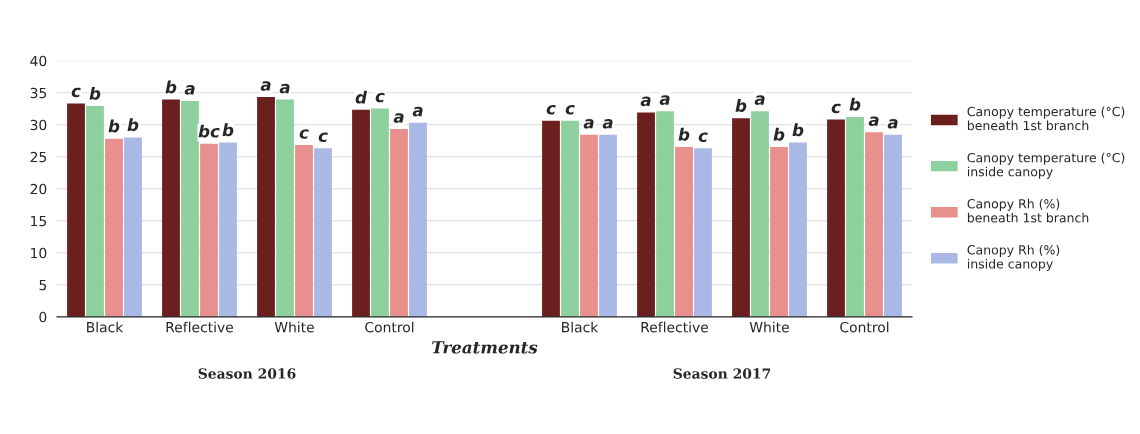 This screenshot has width=1140, height=434. What do you see at coordinates (38, 157) in the screenshot?
I see `y-tick-label: 25` at bounding box center [38, 157].